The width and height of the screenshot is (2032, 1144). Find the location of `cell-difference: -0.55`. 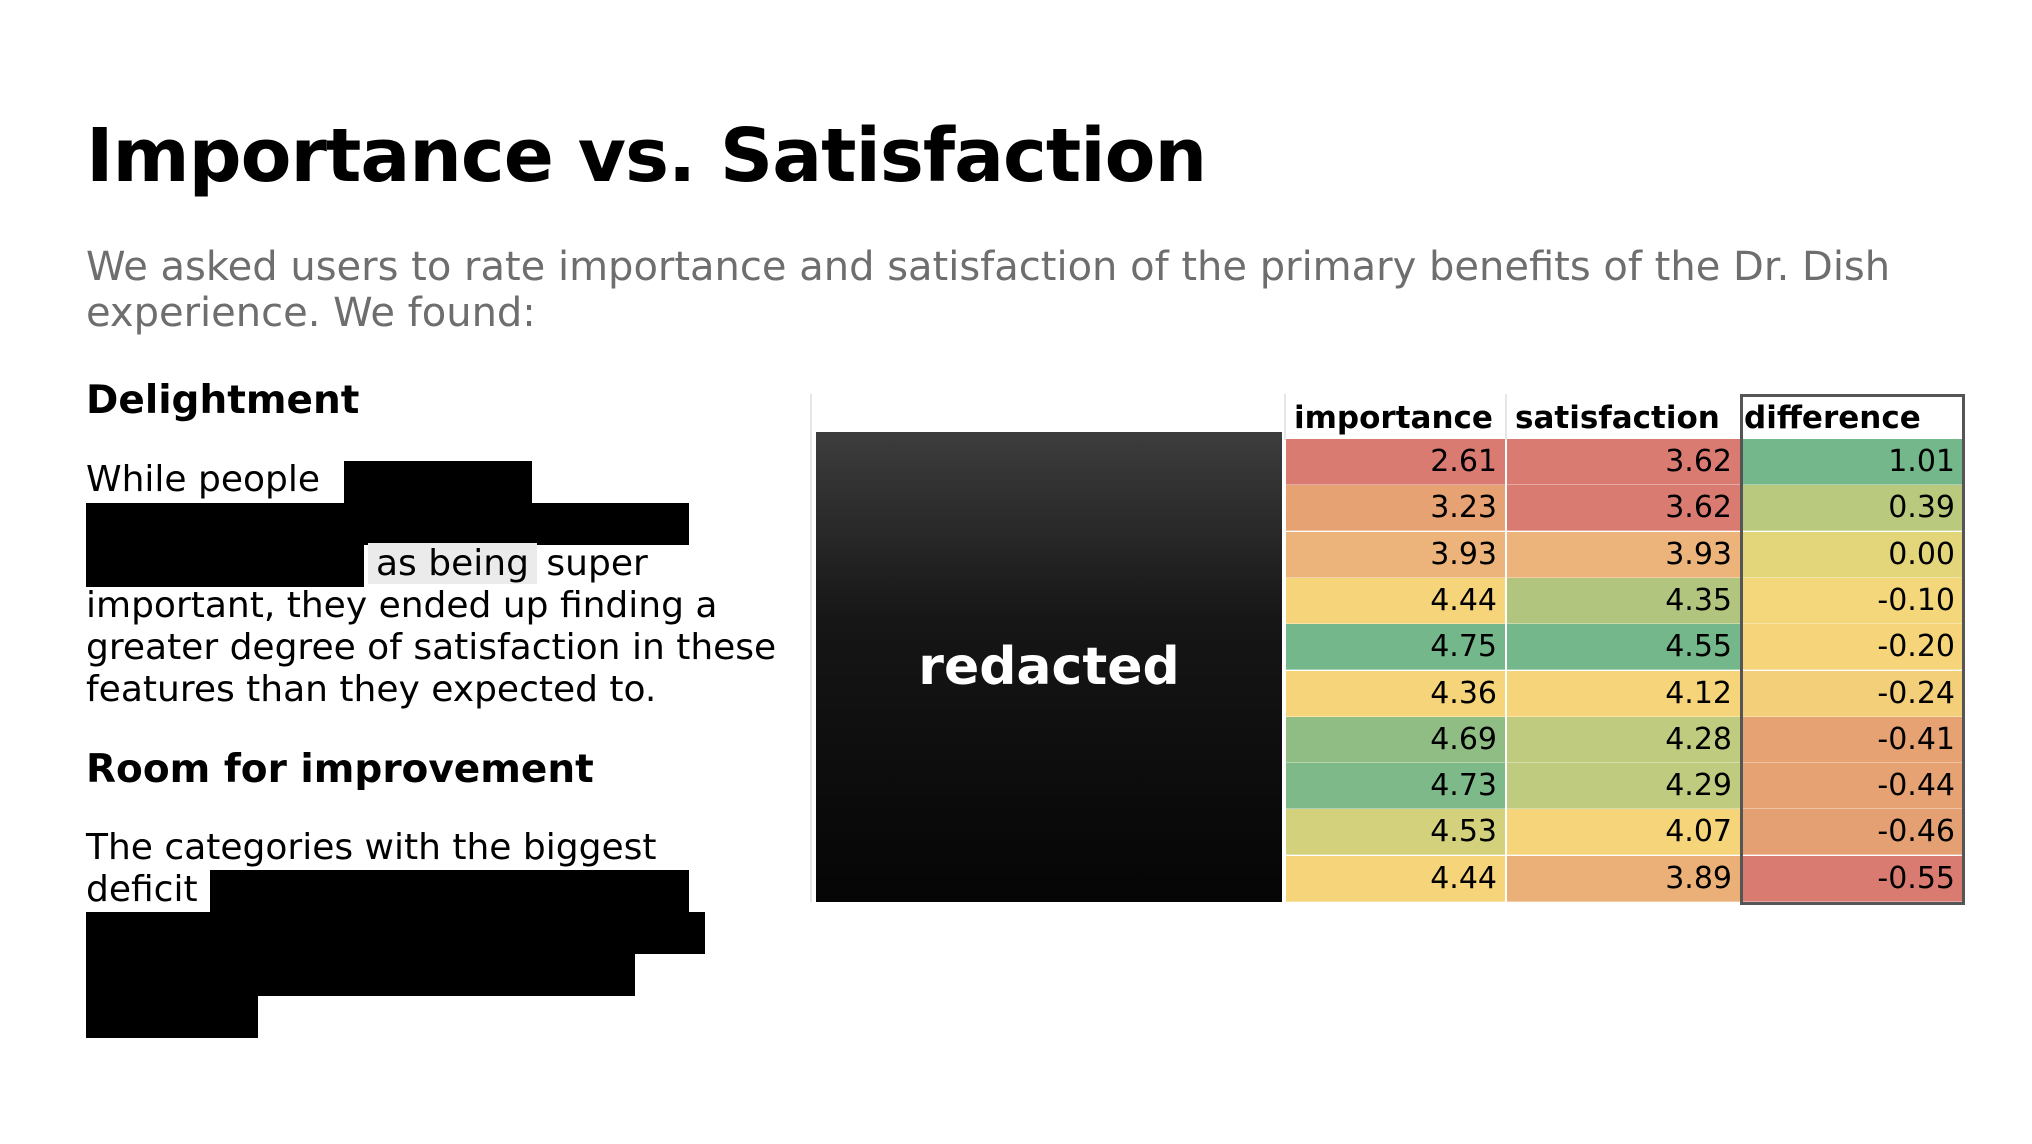

cell-difference: -0.55 is located at coordinates (1852, 878).